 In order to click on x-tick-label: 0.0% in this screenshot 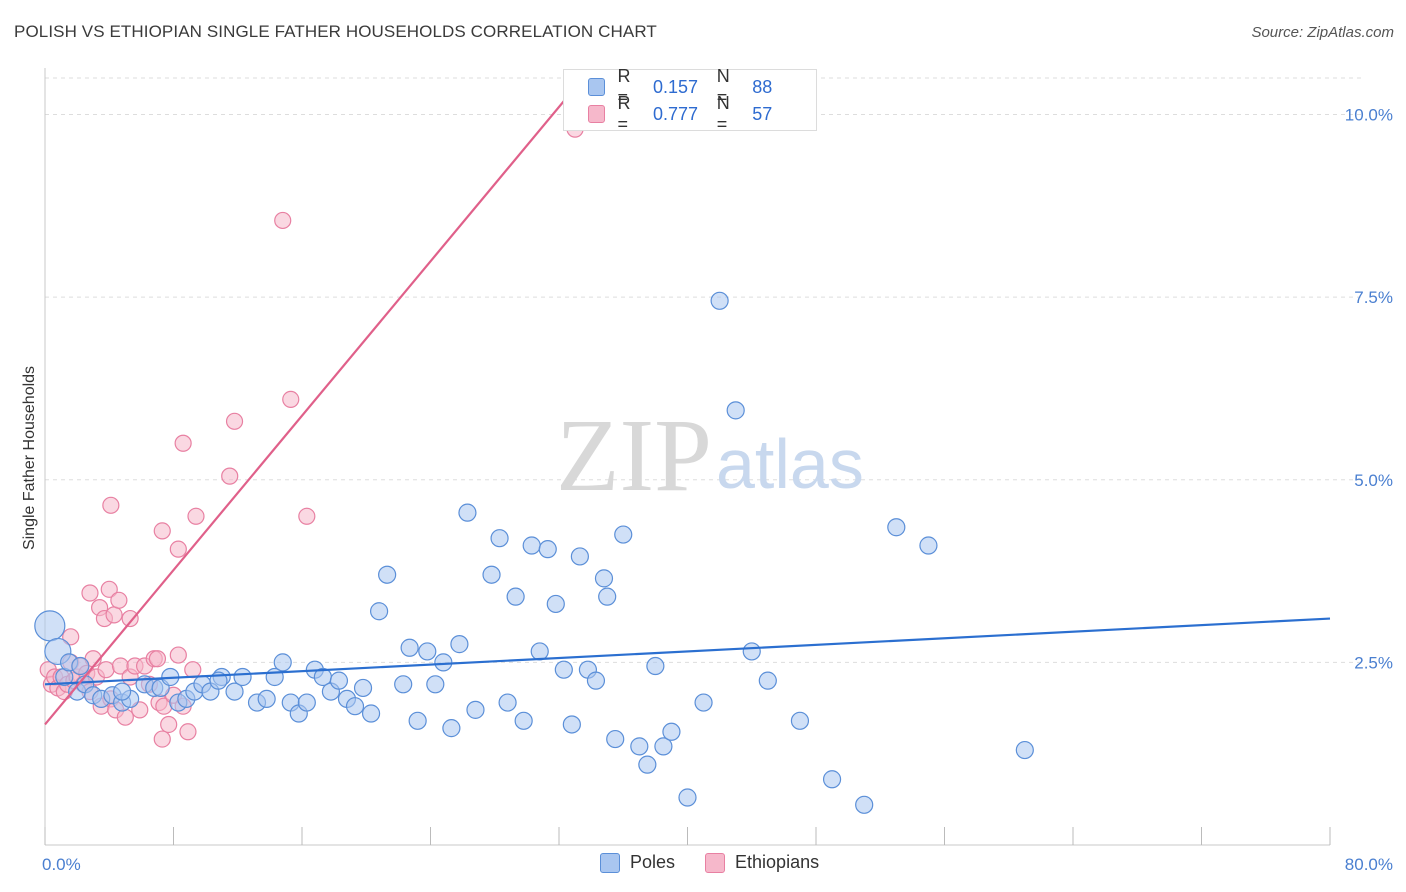, I will do `click(61, 864)`.